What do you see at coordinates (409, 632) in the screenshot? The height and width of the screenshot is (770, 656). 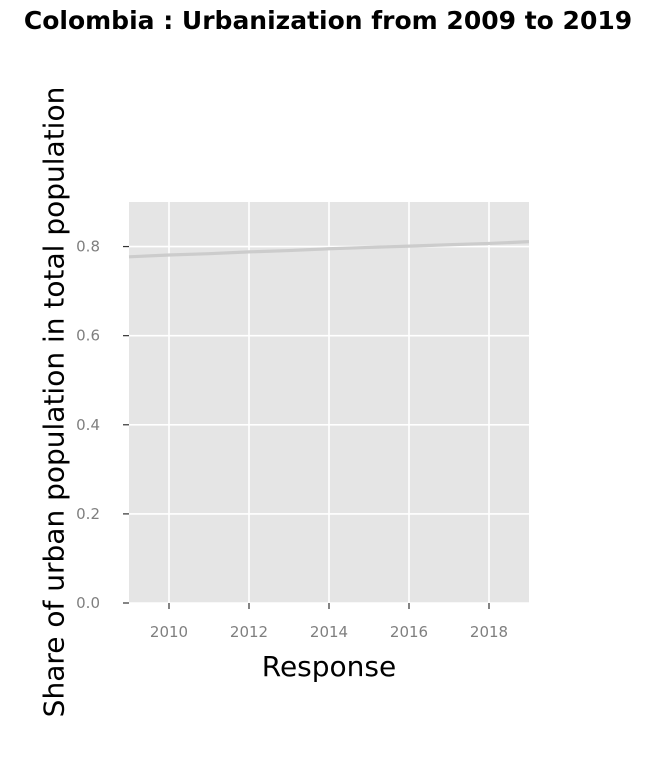 I see `x-tick-label: 2016` at bounding box center [409, 632].